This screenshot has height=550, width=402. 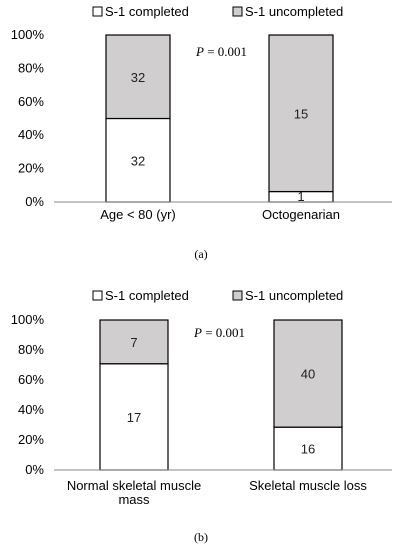 I want to click on chart-a-ytick-label: 20%, so click(x=31, y=168).